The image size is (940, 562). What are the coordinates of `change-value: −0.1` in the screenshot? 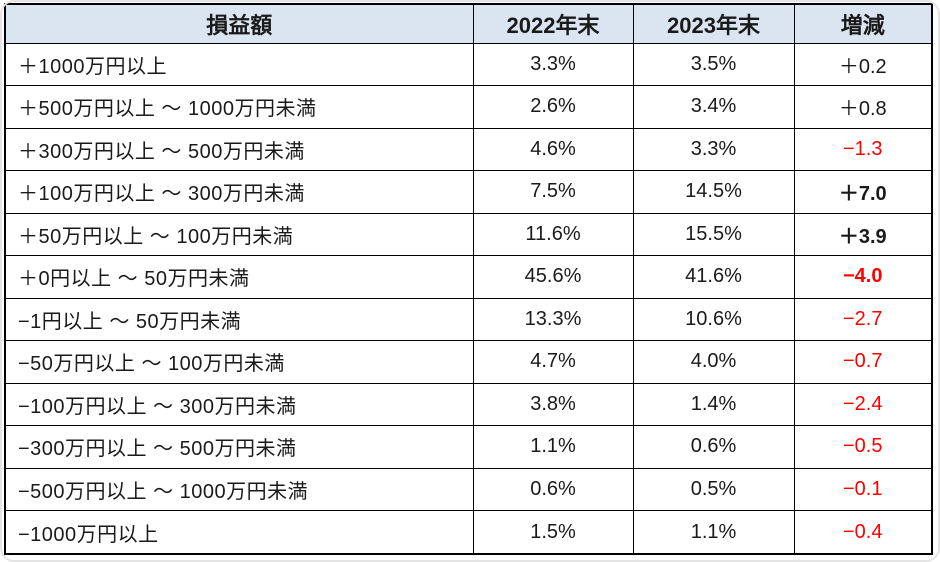 It's located at (863, 489).